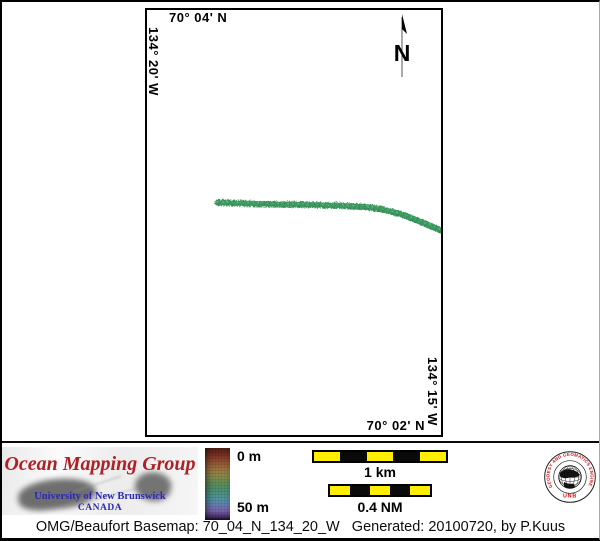 The height and width of the screenshot is (541, 600). What do you see at coordinates (300, 442) in the screenshot?
I see `panel-divider` at bounding box center [300, 442].